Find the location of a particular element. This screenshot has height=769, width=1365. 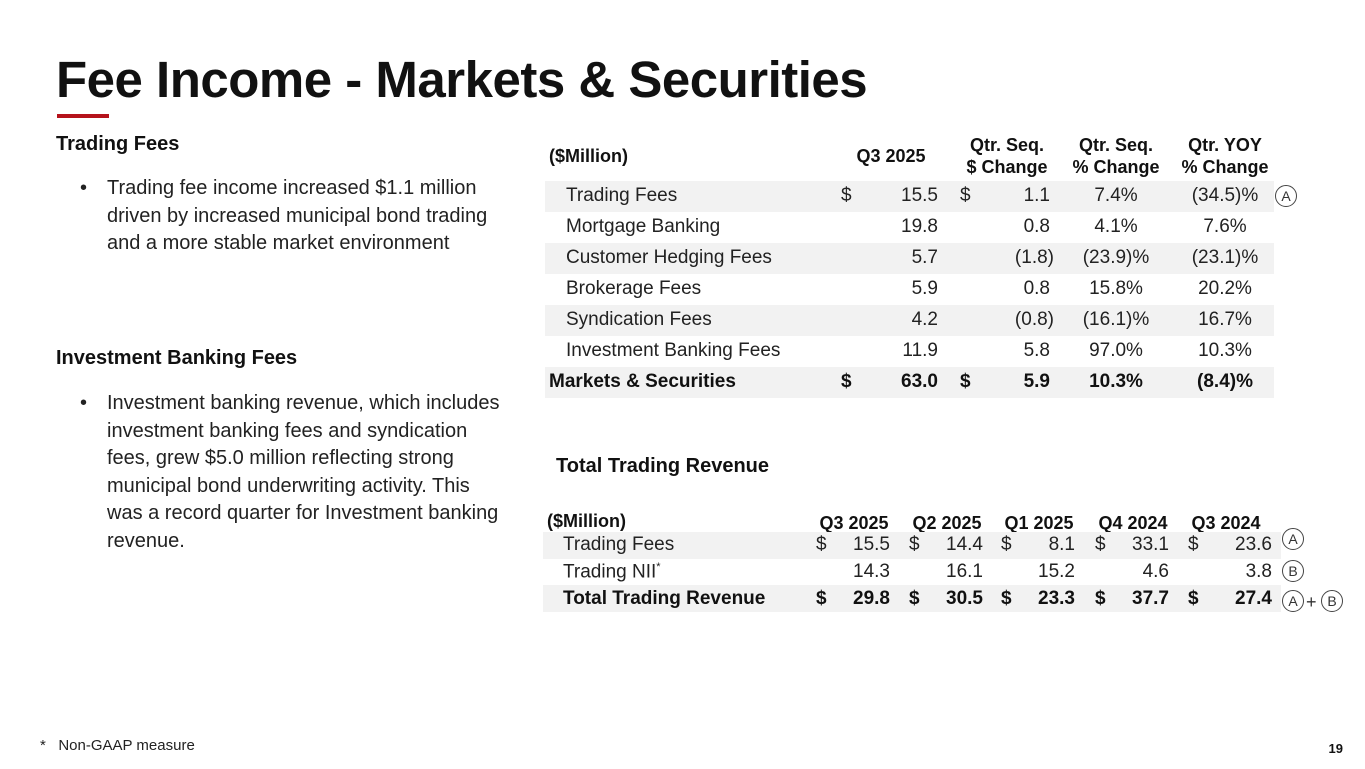

table1-unit-label: ($Million) is located at coordinates (588, 156).